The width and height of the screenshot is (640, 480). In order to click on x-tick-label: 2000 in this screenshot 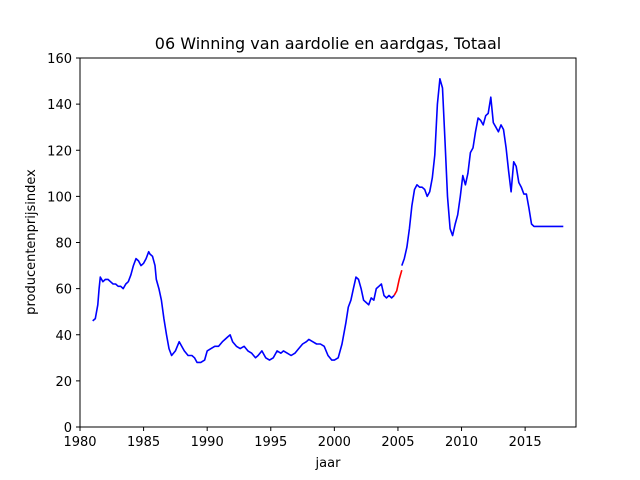, I will do `click(334, 442)`.